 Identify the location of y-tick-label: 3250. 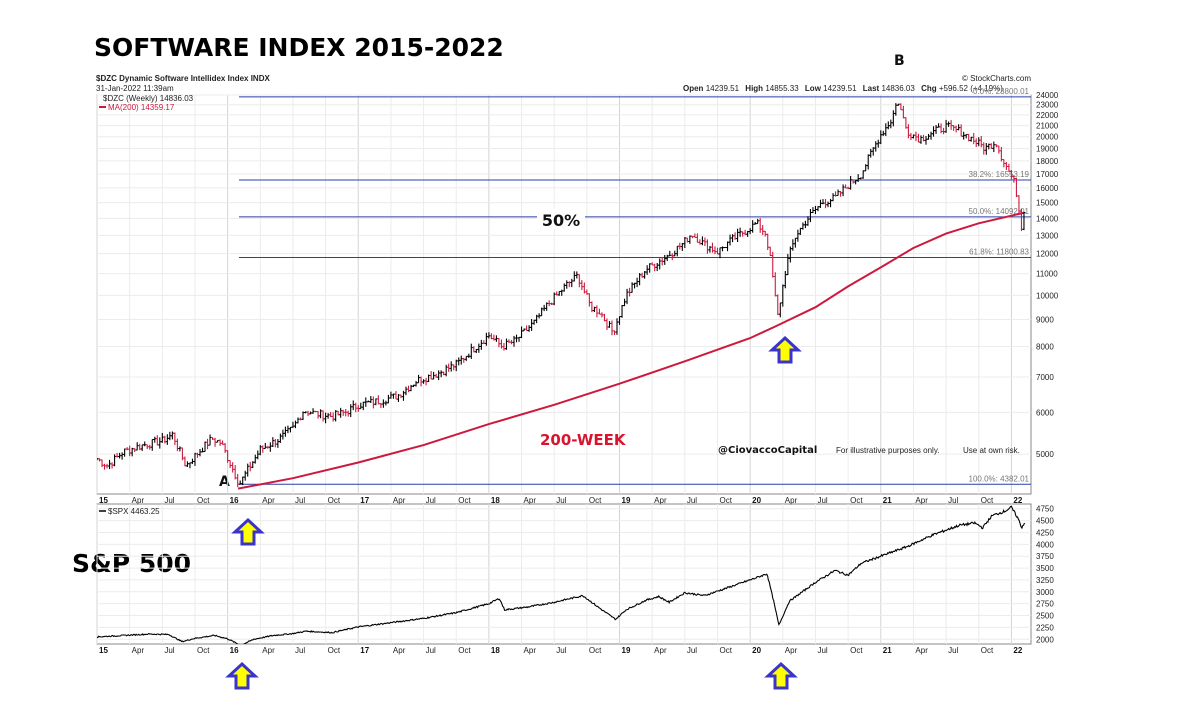
(1045, 580).